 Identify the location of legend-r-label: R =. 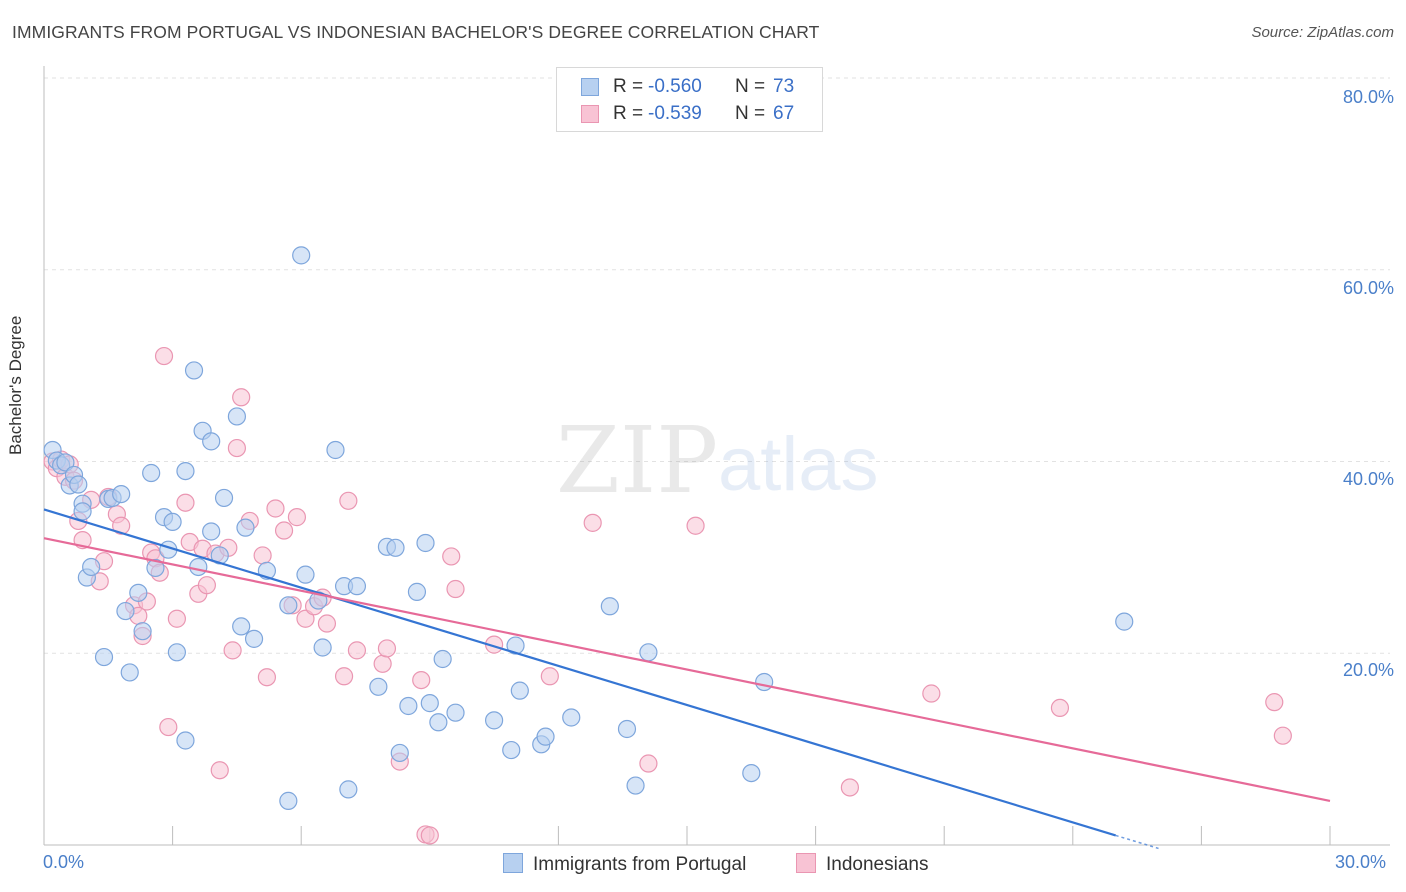
(628, 113).